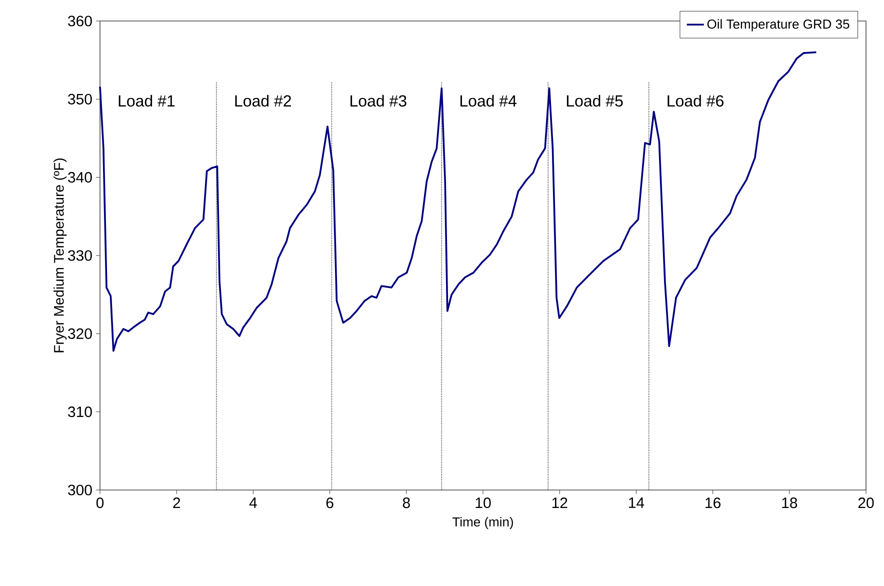 The image size is (884, 586). What do you see at coordinates (100, 503) in the screenshot?
I see `x-tick-label: 0` at bounding box center [100, 503].